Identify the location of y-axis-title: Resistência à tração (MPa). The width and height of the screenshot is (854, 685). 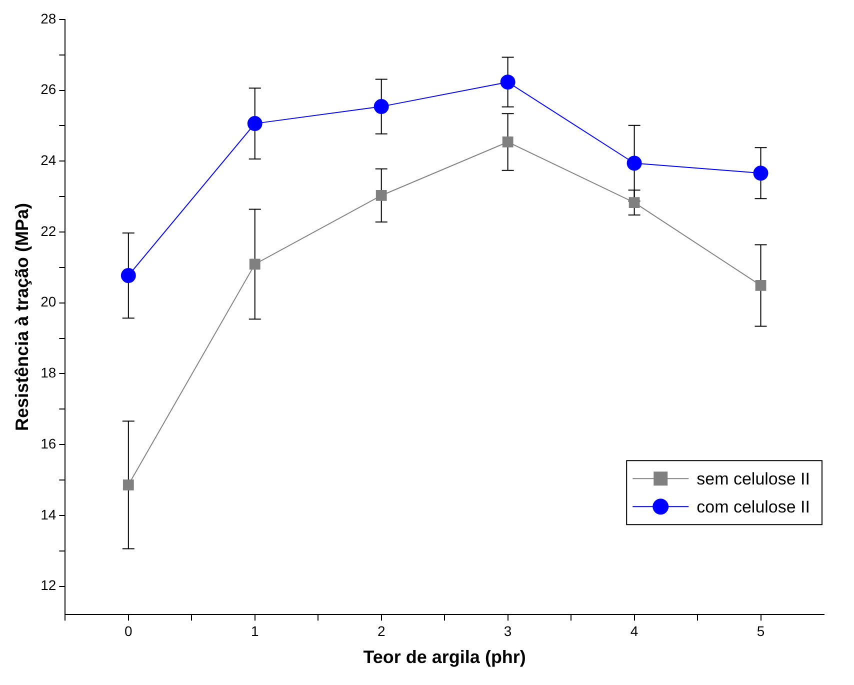
(22, 317).